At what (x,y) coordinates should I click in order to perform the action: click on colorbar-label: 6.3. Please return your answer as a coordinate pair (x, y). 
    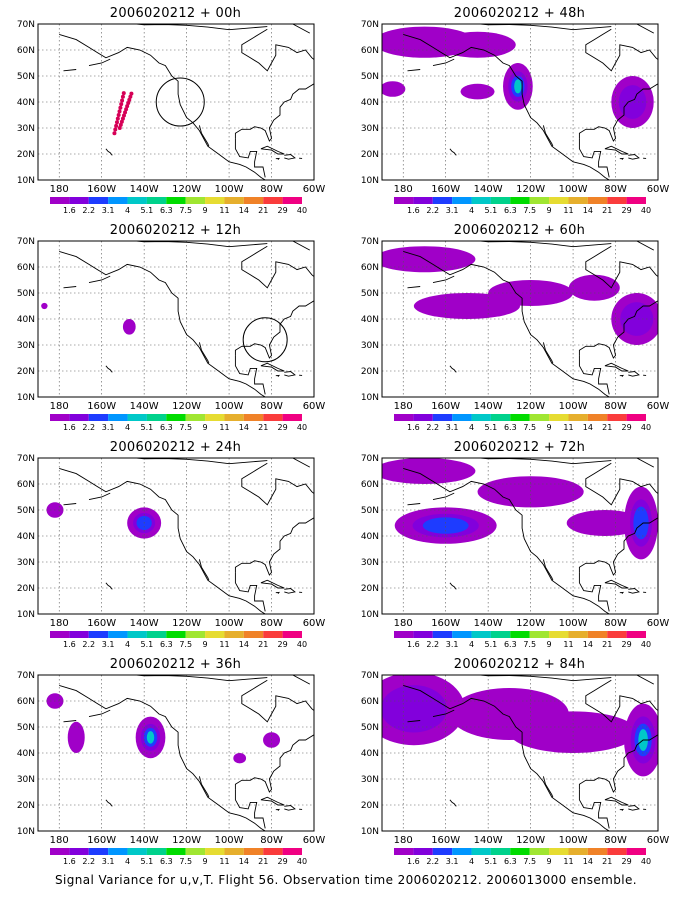
    Looking at the image, I should click on (510, 427).